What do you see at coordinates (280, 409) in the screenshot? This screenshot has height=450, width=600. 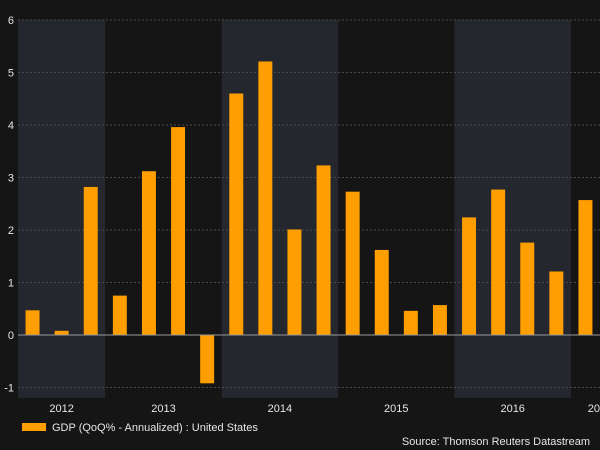 I see `x-year-label-2014: 2014` at bounding box center [280, 409].